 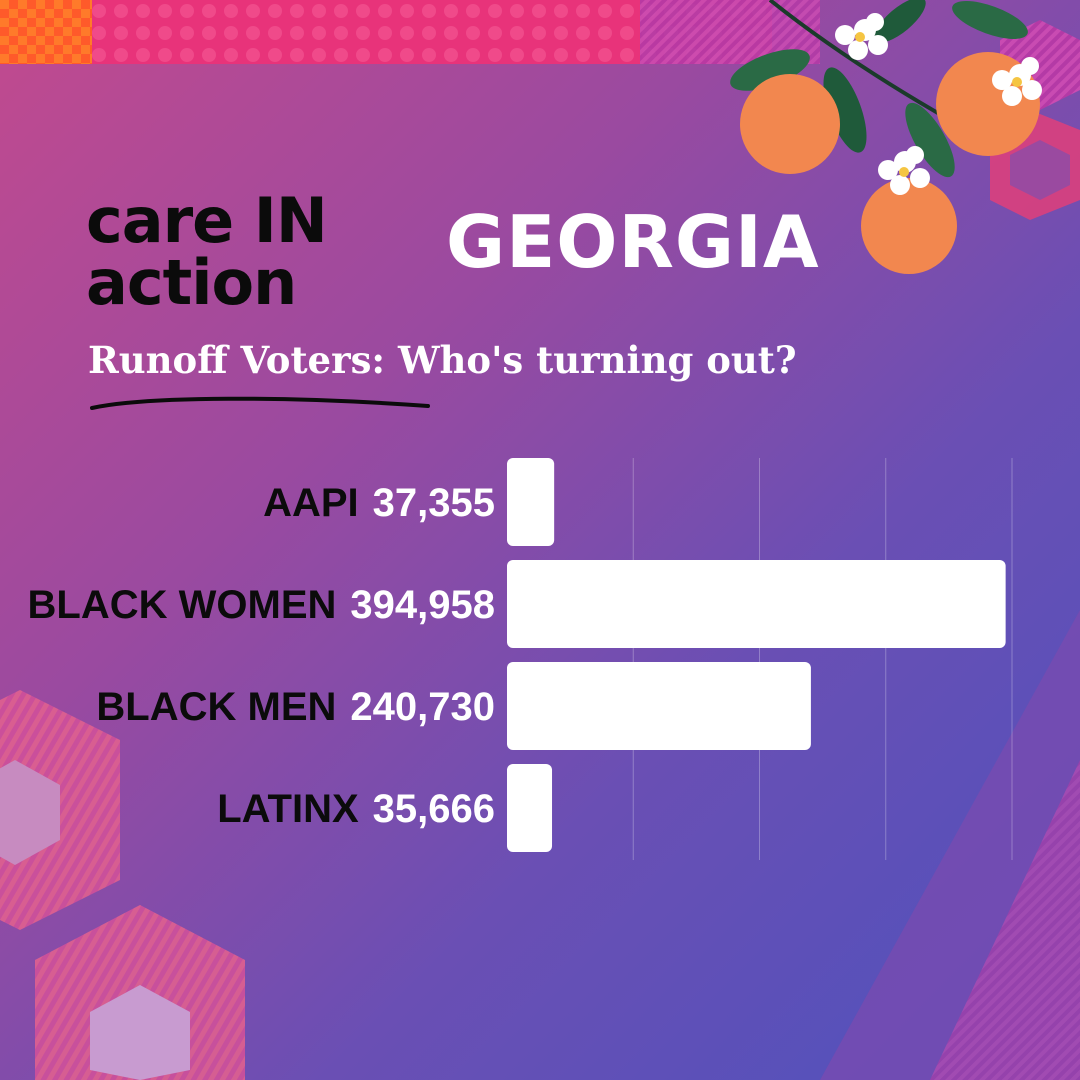 I want to click on hexagon-pattern-icon, so click(x=122, y=885).